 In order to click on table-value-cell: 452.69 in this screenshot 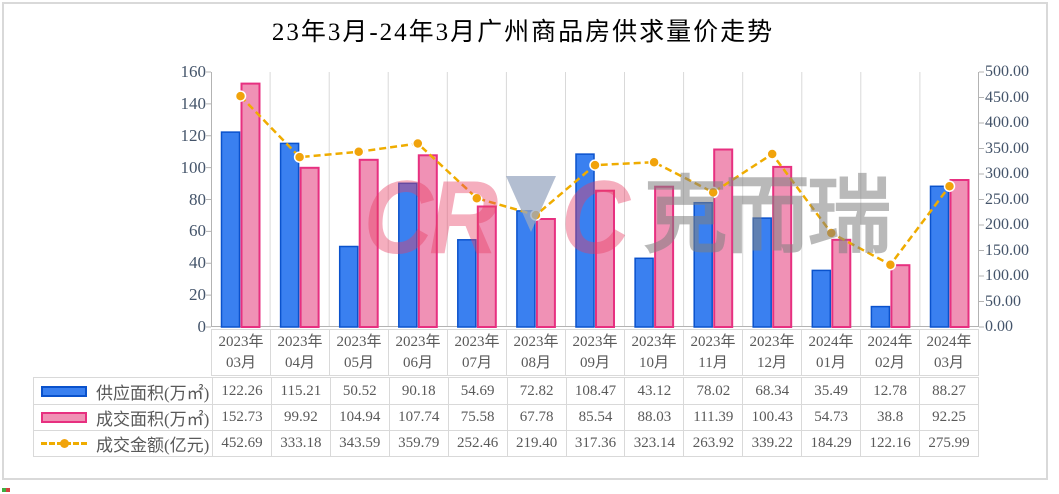, I will do `click(241, 443)`.